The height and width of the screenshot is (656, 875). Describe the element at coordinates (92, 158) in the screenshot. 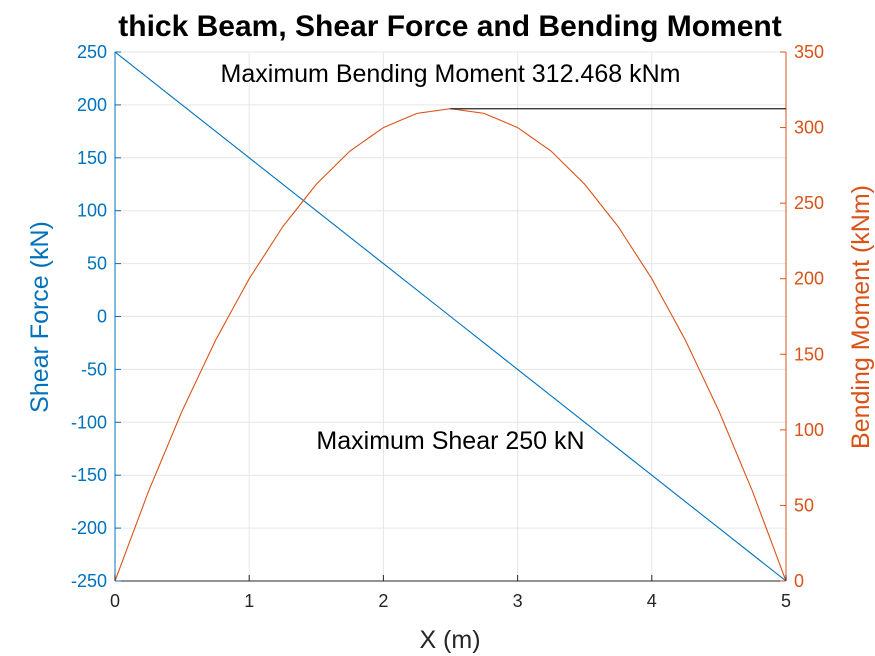

I see `y-left-tick-label: 150` at that location.